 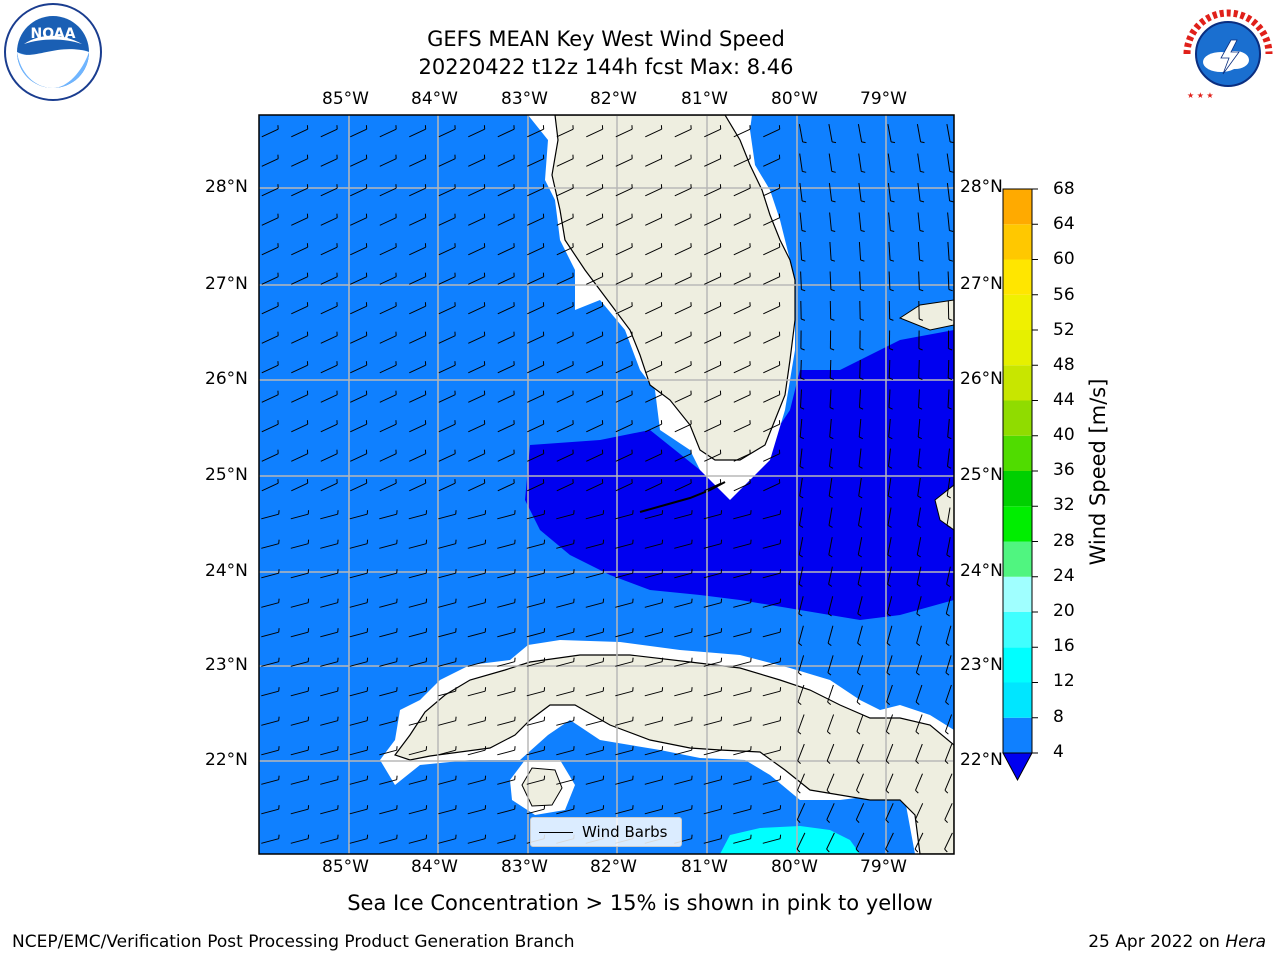 What do you see at coordinates (794, 867) in the screenshot?
I see `lon-label-bottom: 80°W` at bounding box center [794, 867].